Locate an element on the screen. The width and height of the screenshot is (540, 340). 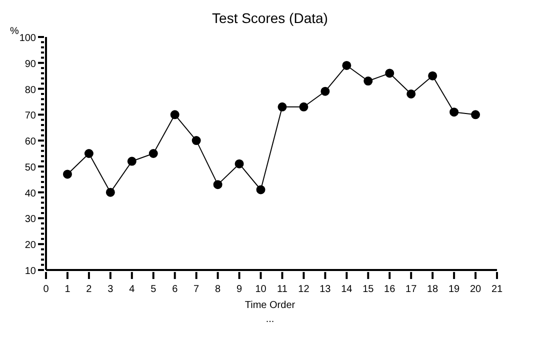
y-tick-label: 100 is located at coordinates (27, 38).